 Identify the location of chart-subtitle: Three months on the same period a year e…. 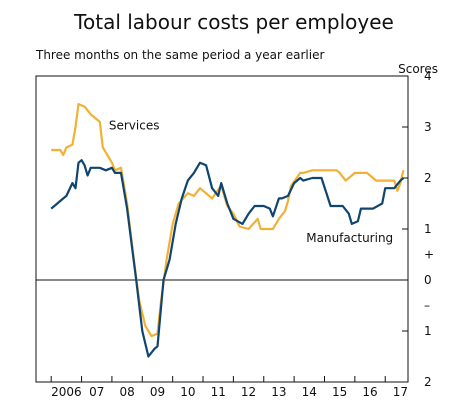
(180, 55).